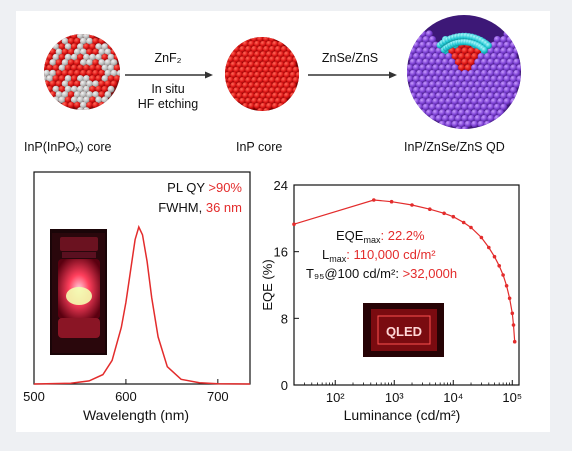  I want to click on eqe-x-tick-label: 10³, so click(394, 397).